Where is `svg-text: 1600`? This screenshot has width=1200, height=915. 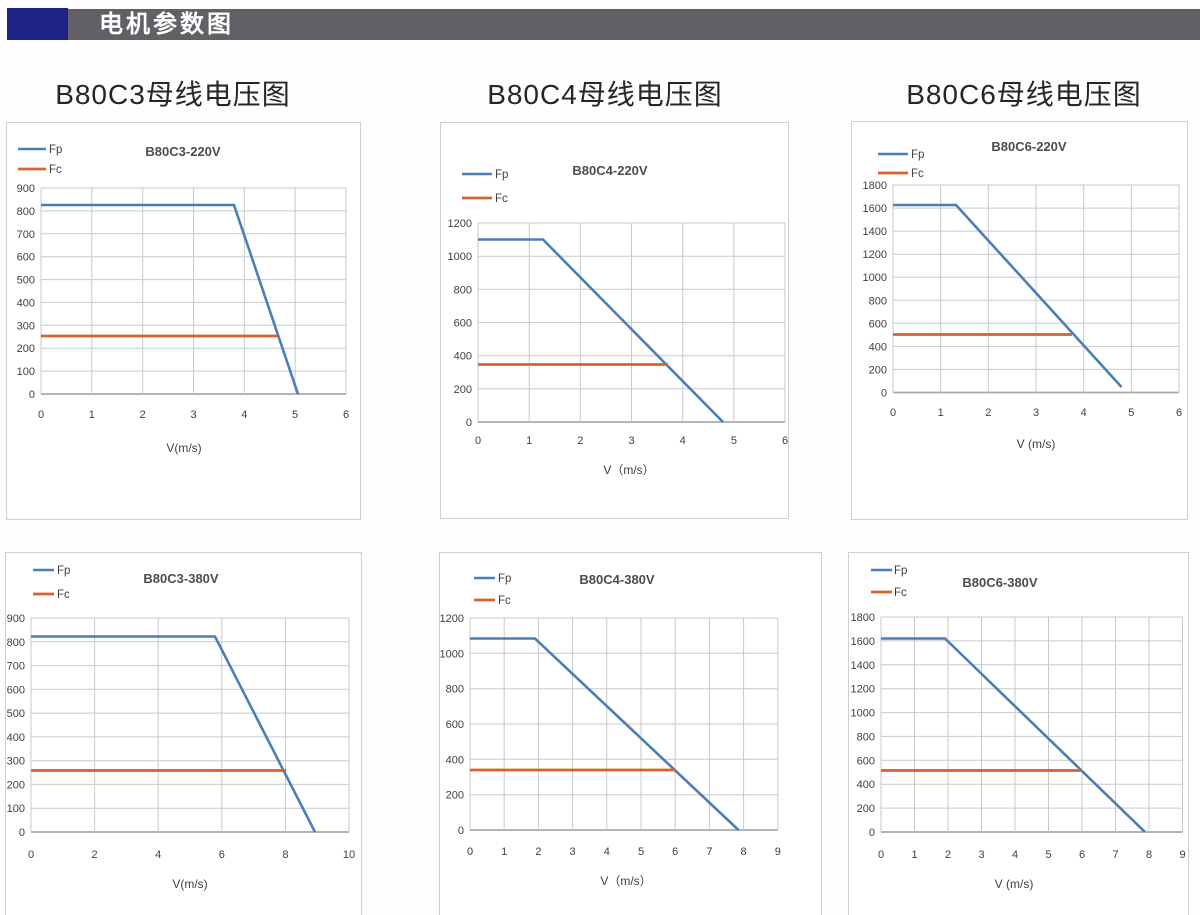 svg-text: 1600 is located at coordinates (875, 209).